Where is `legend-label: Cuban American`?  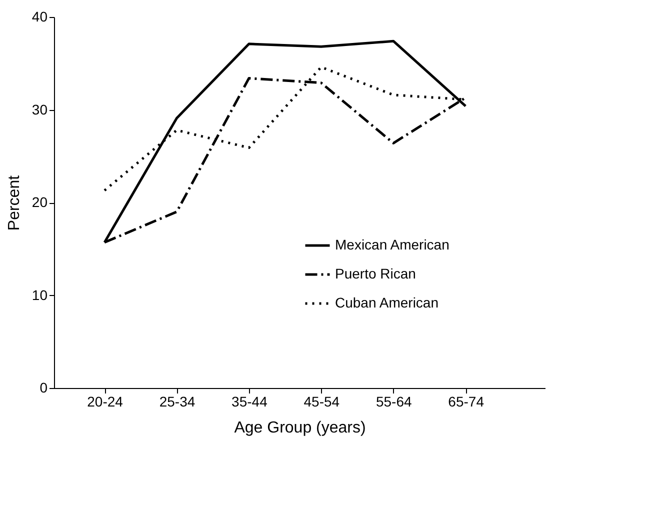
legend-label: Cuban American is located at coordinates (387, 302).